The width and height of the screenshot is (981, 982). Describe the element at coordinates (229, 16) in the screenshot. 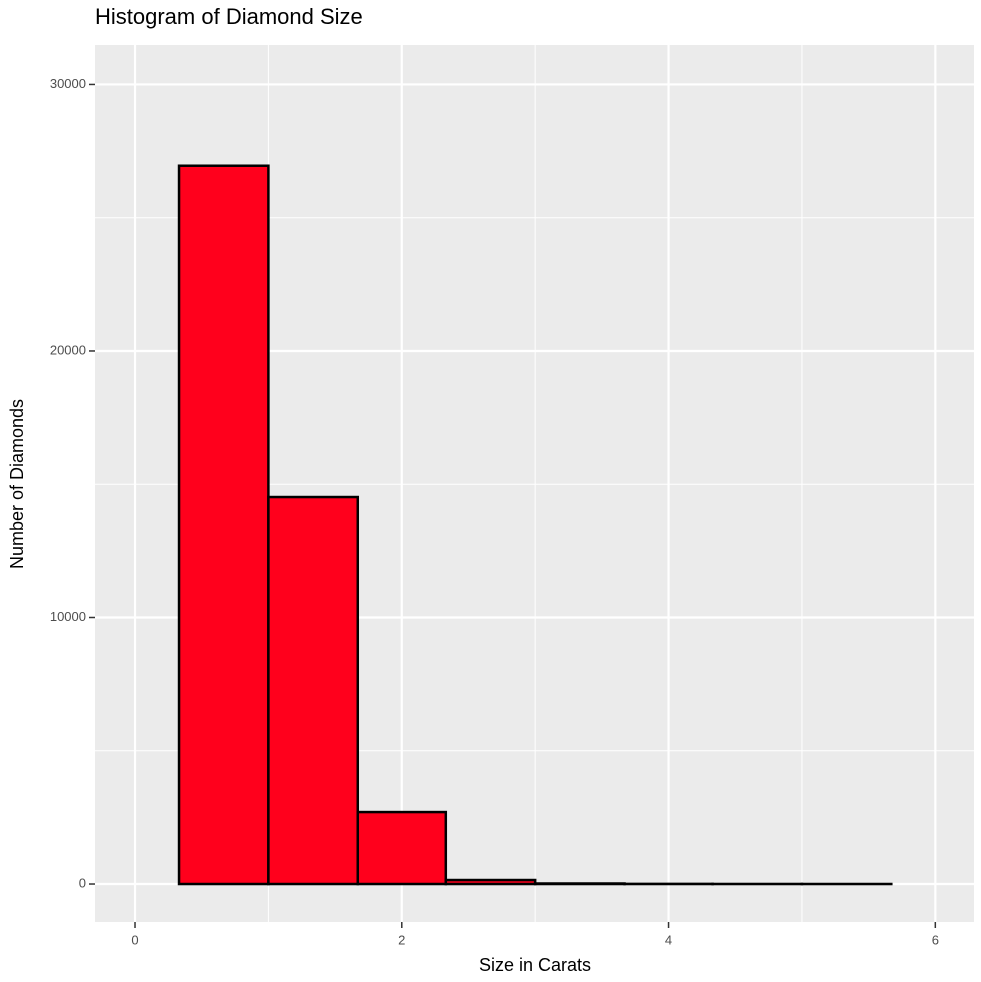

I see `chart-title: Histogram of Diamond Size` at that location.